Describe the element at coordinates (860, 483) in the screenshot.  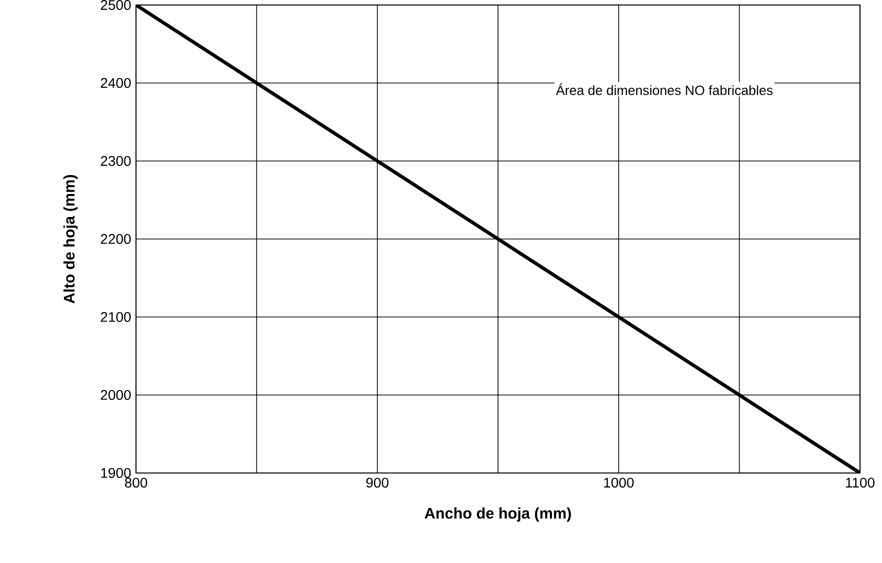
I see `x-tick-label: 1100` at that location.